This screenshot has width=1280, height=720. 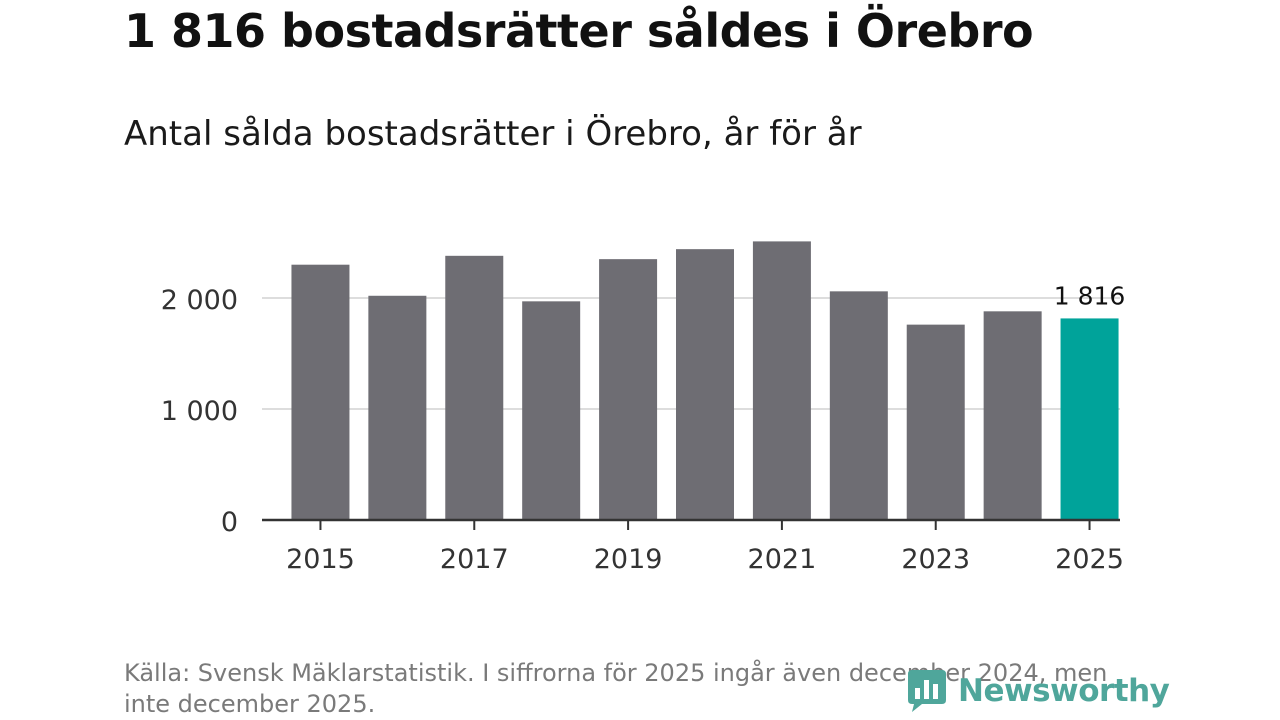 I want to click on x-tick-label: 2015, so click(x=320, y=559).